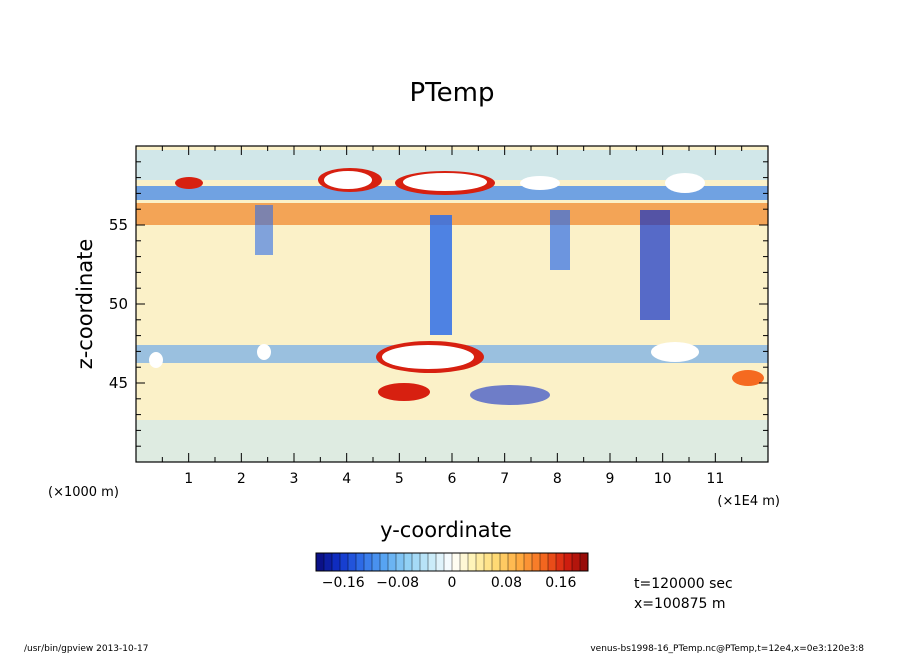  Describe the element at coordinates (557, 479) in the screenshot. I see `x-tick-label: 8` at that location.